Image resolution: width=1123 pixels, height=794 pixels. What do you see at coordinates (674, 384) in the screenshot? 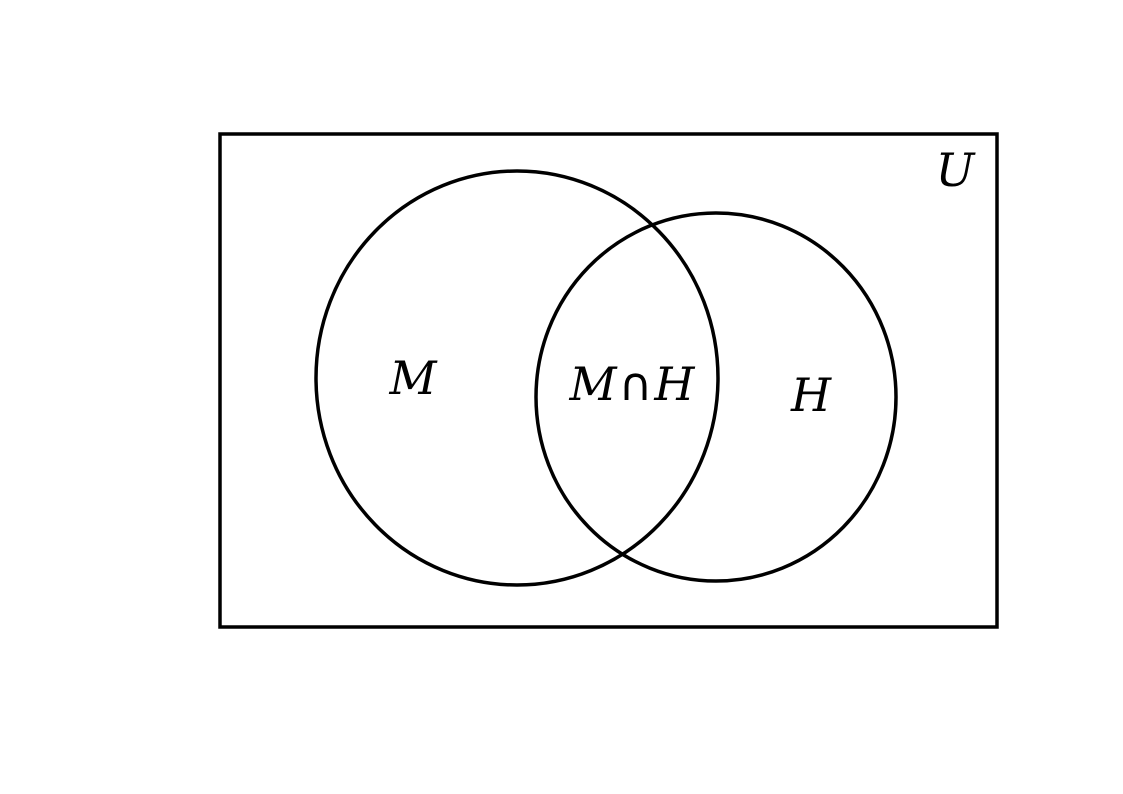
I see `intersection-right-set: H` at bounding box center [674, 384].